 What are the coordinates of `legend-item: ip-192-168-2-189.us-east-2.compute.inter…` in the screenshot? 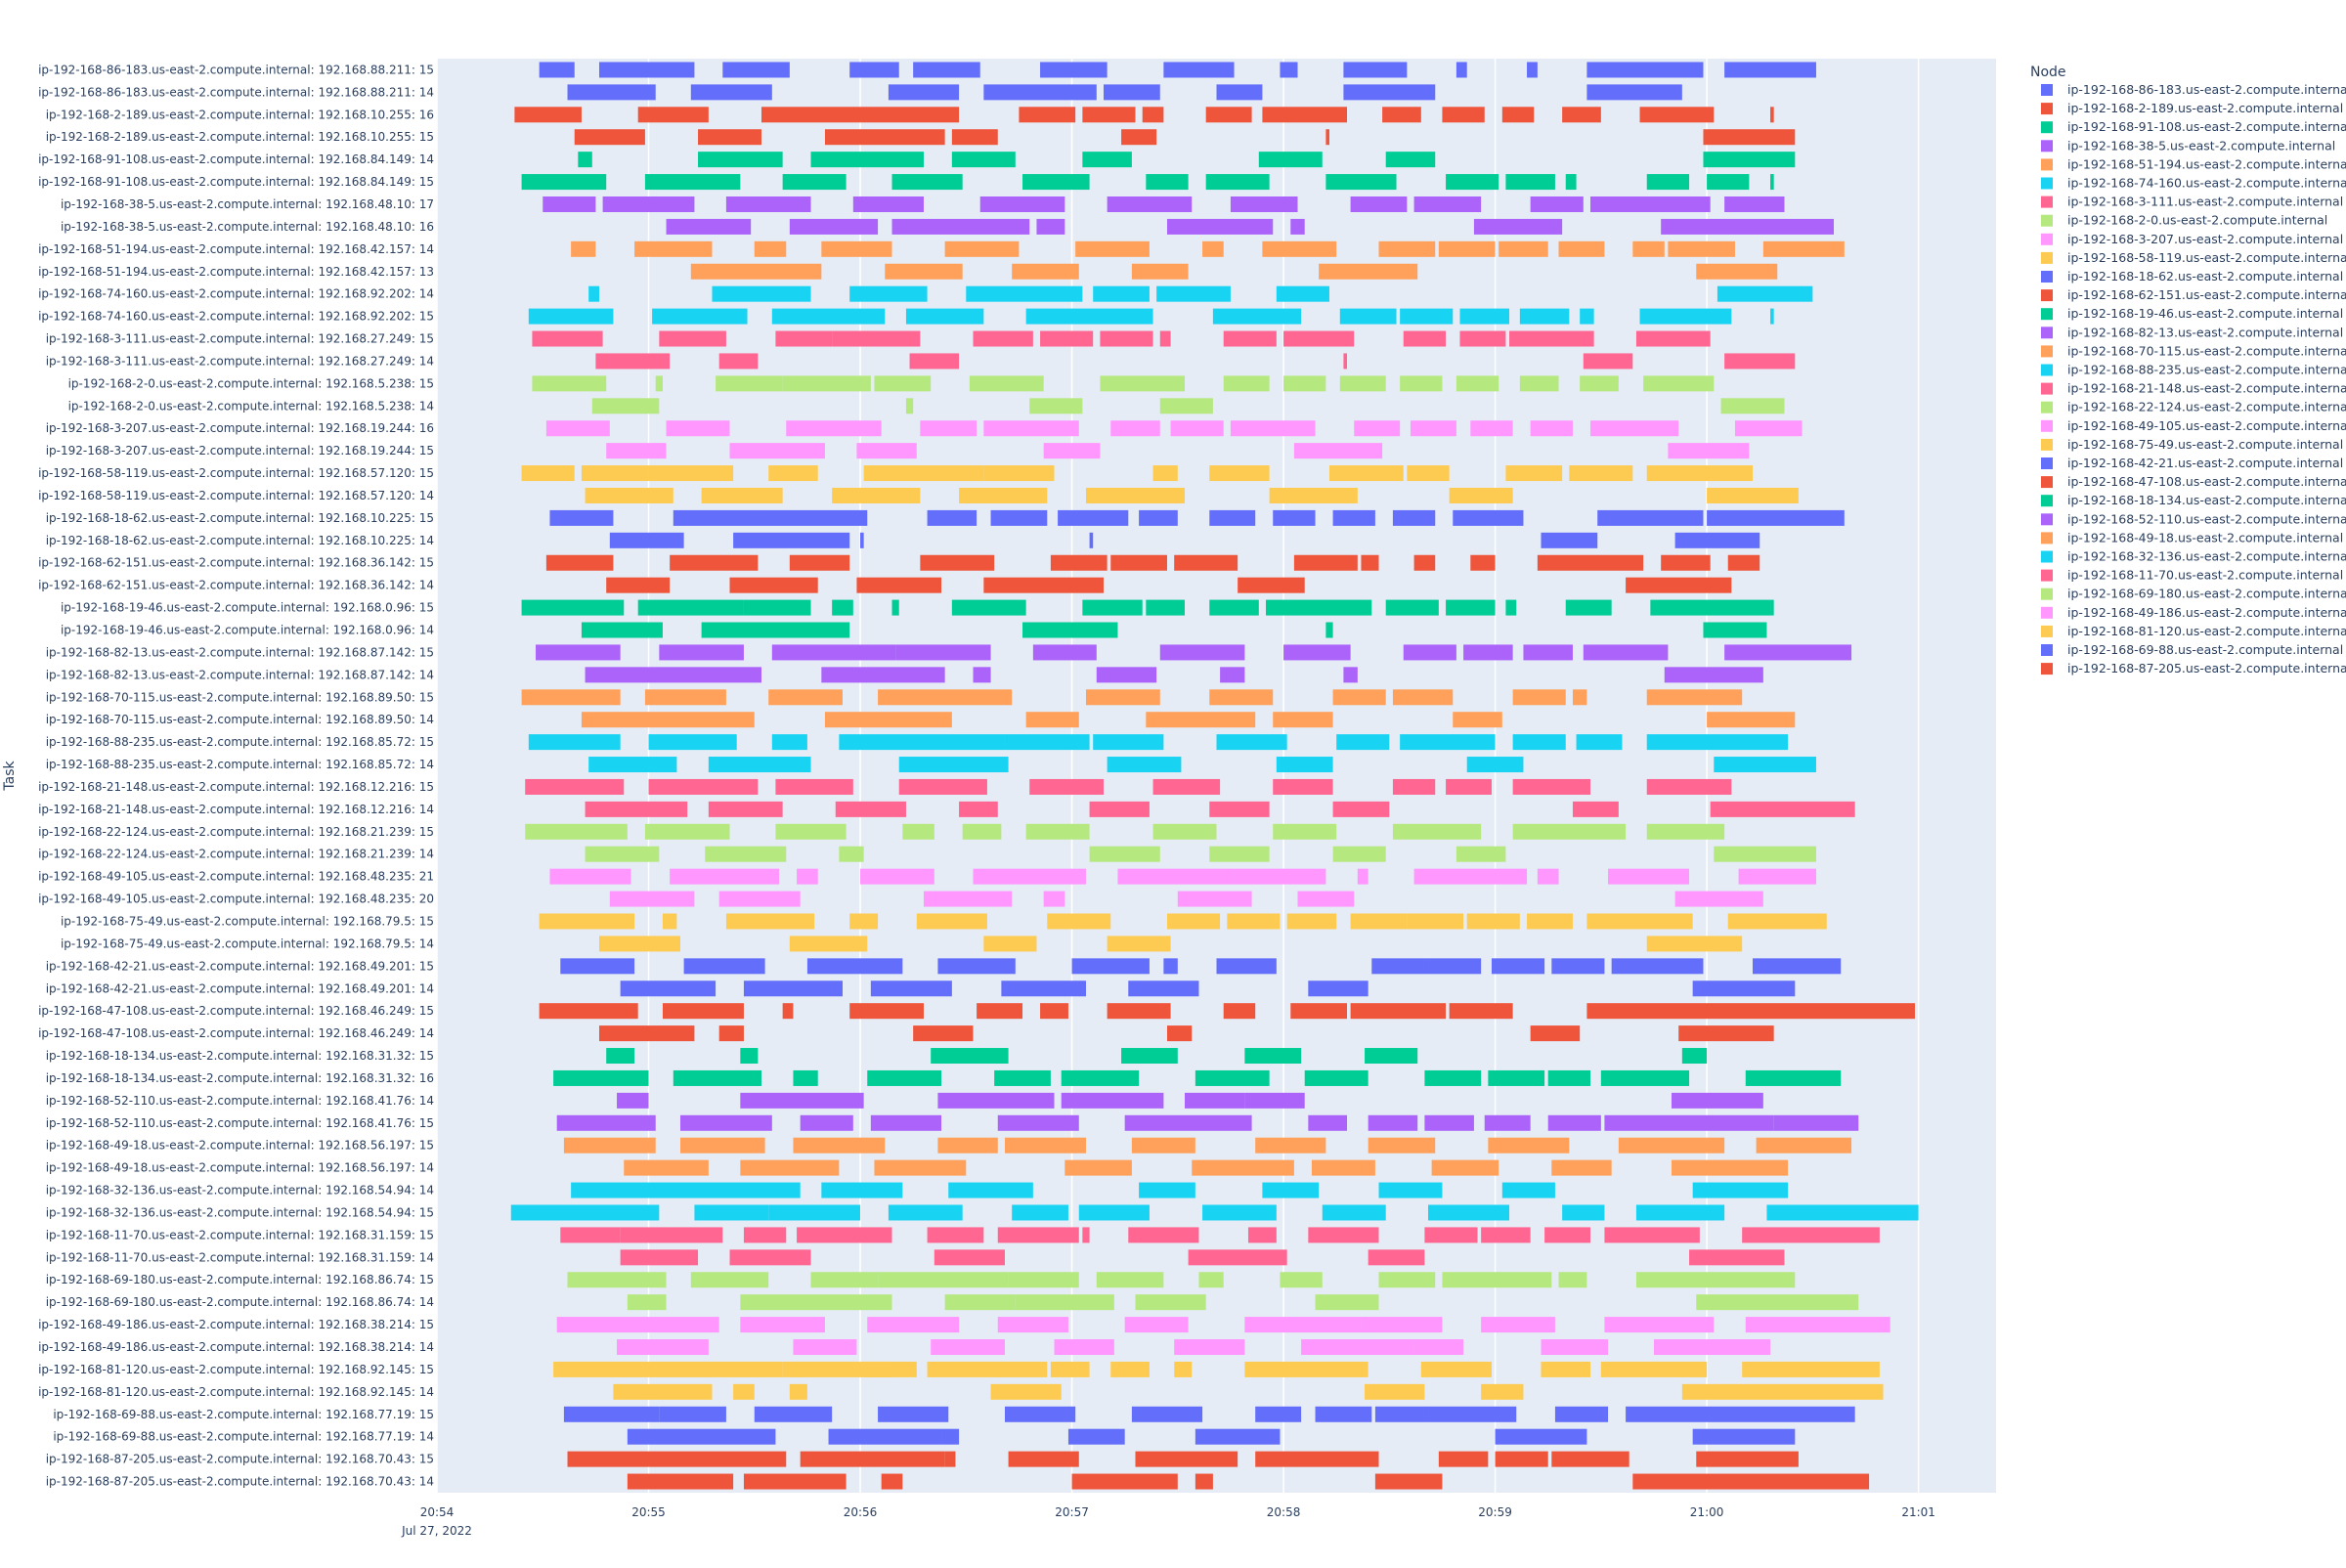 It's located at (2192, 108).